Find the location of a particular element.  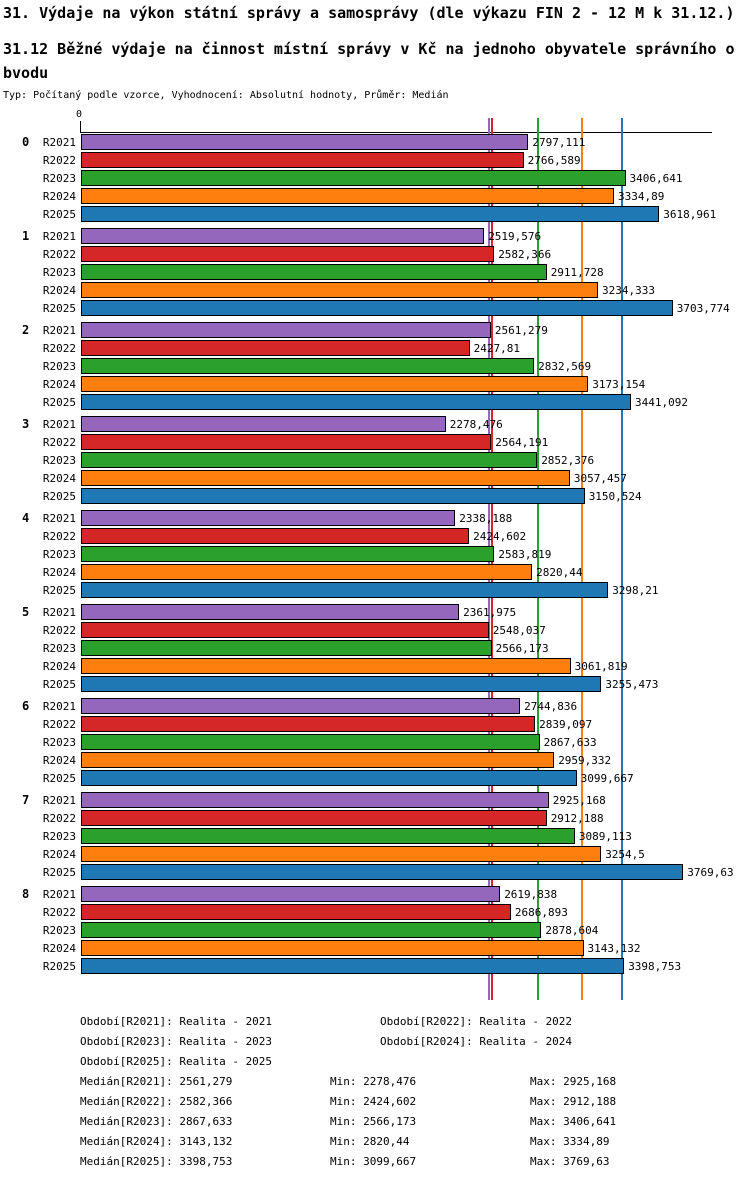

bar-row: R2023 3089,113 is located at coordinates (369, 836).